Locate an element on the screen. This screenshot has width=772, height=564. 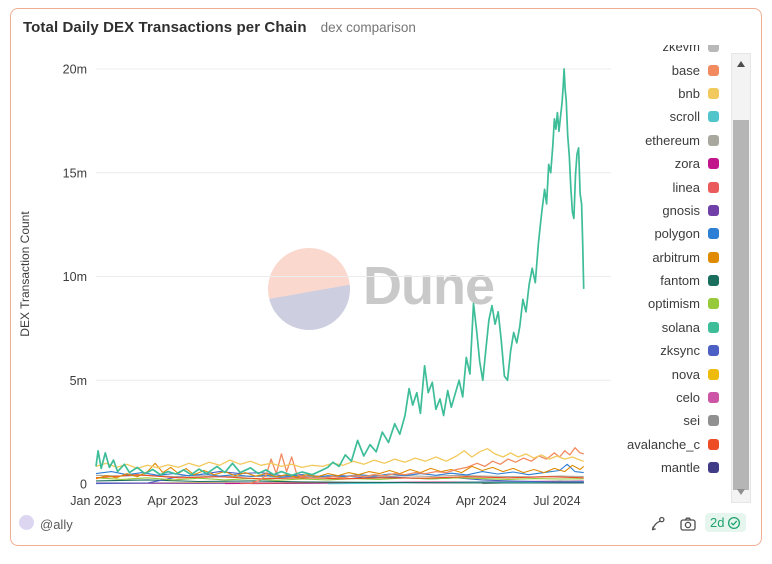
legend-item-fantom: fantom is located at coordinates (634, 280).